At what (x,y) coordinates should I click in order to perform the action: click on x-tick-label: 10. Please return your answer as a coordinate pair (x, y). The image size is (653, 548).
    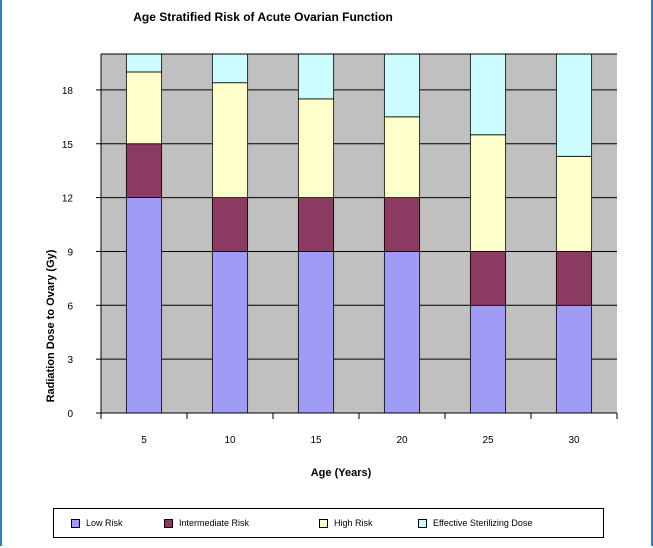
    Looking at the image, I should click on (230, 440).